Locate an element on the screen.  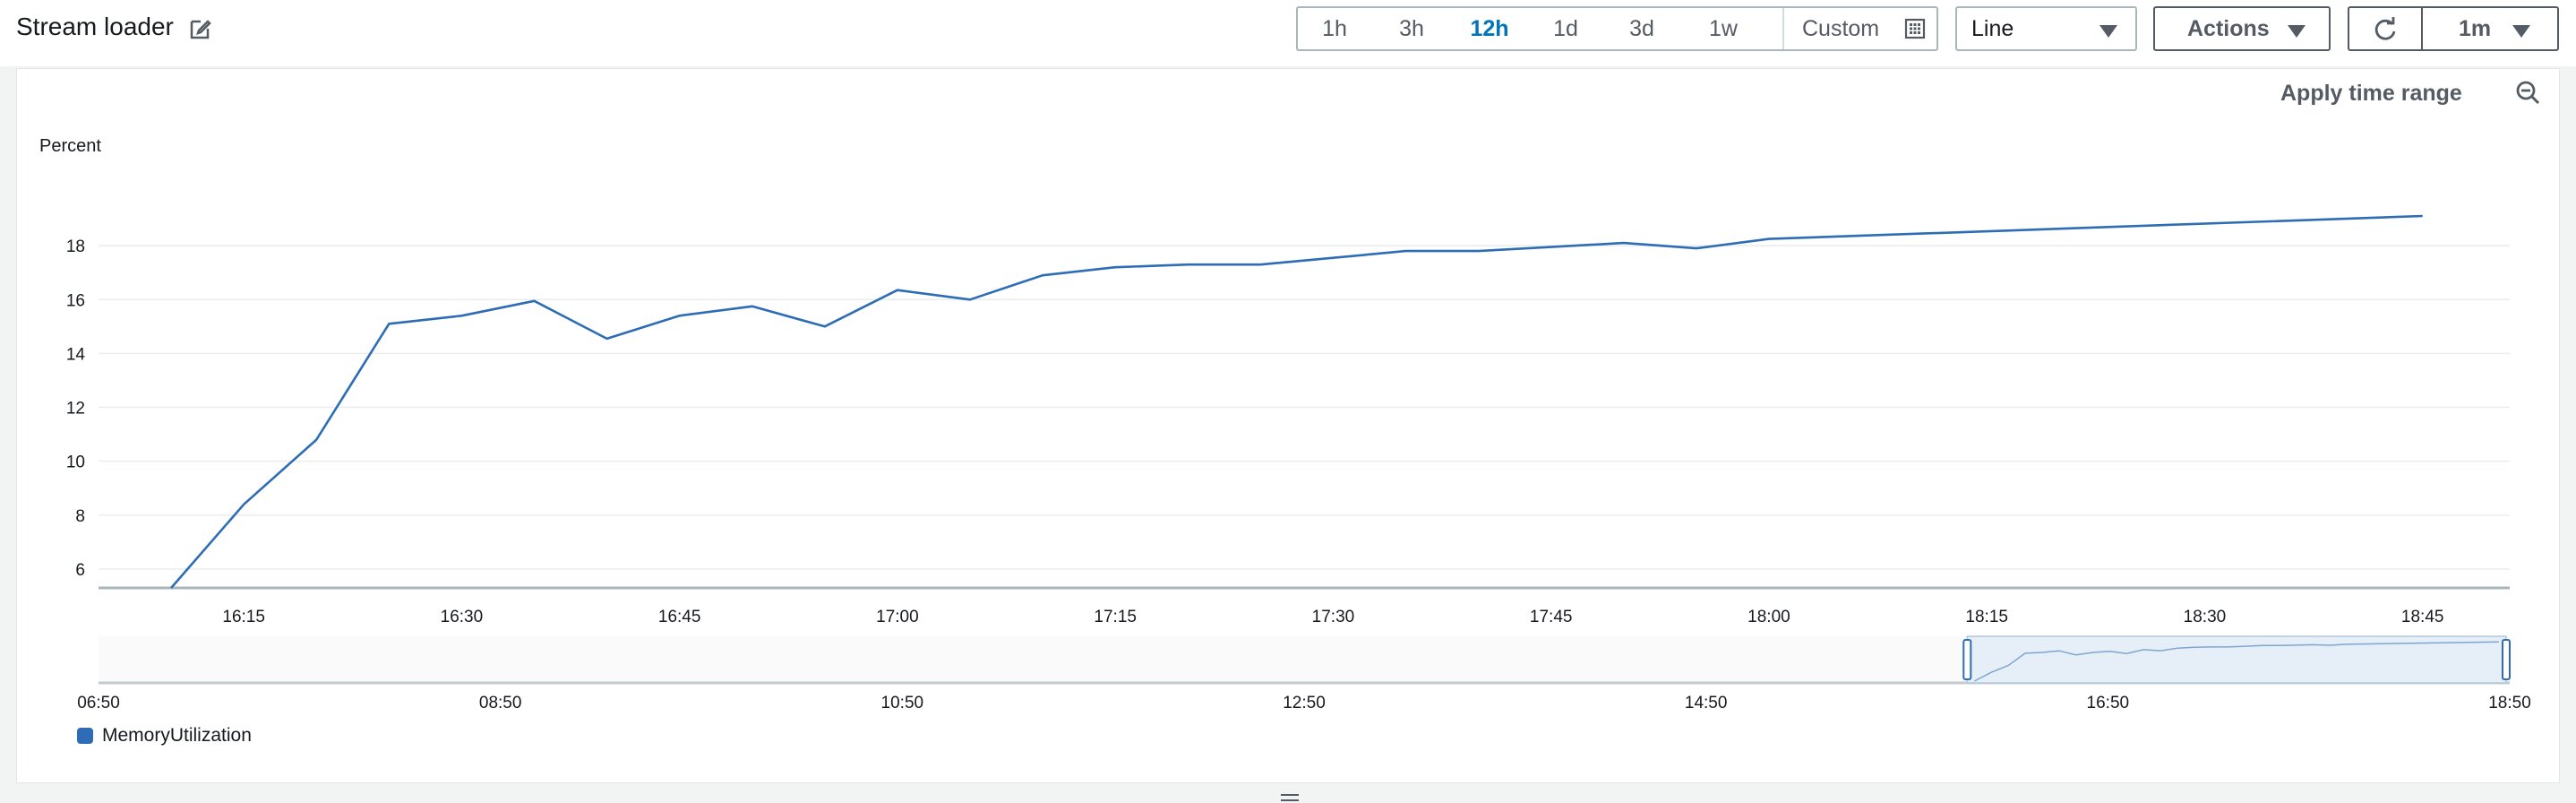
legend-label: MemoryUtilization is located at coordinates (177, 735).